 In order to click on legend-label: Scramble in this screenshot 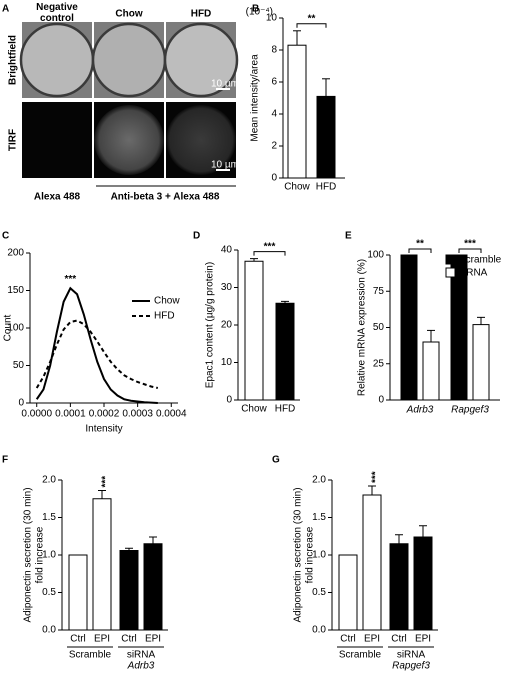, I will do `click(480, 260)`.